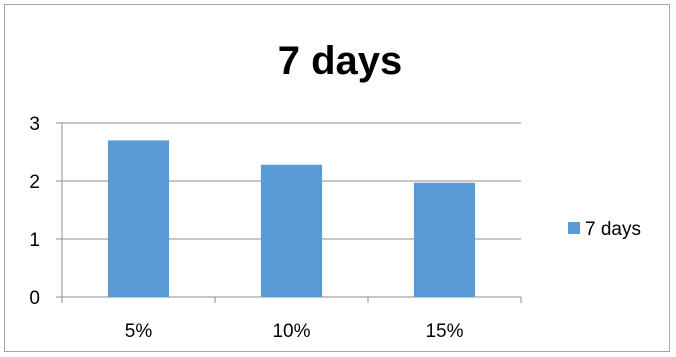 Image resolution: width=676 pixels, height=357 pixels. What do you see at coordinates (613, 229) in the screenshot?
I see `legend-label: 7 days` at bounding box center [613, 229].